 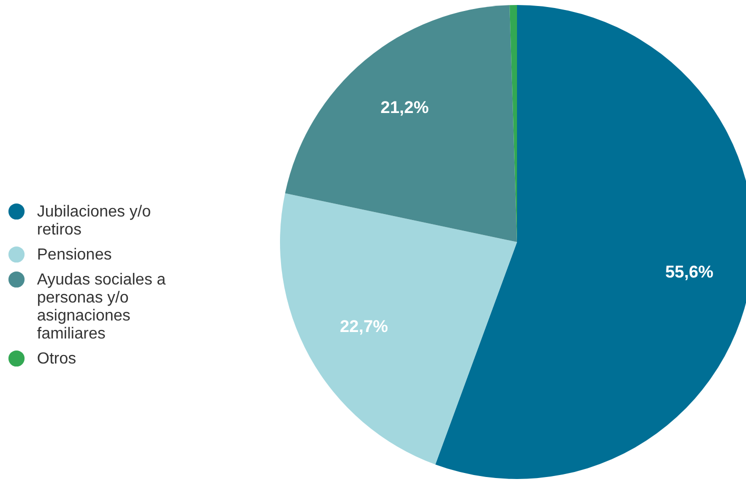 I want to click on data-label: 21,2%, so click(x=404, y=107).